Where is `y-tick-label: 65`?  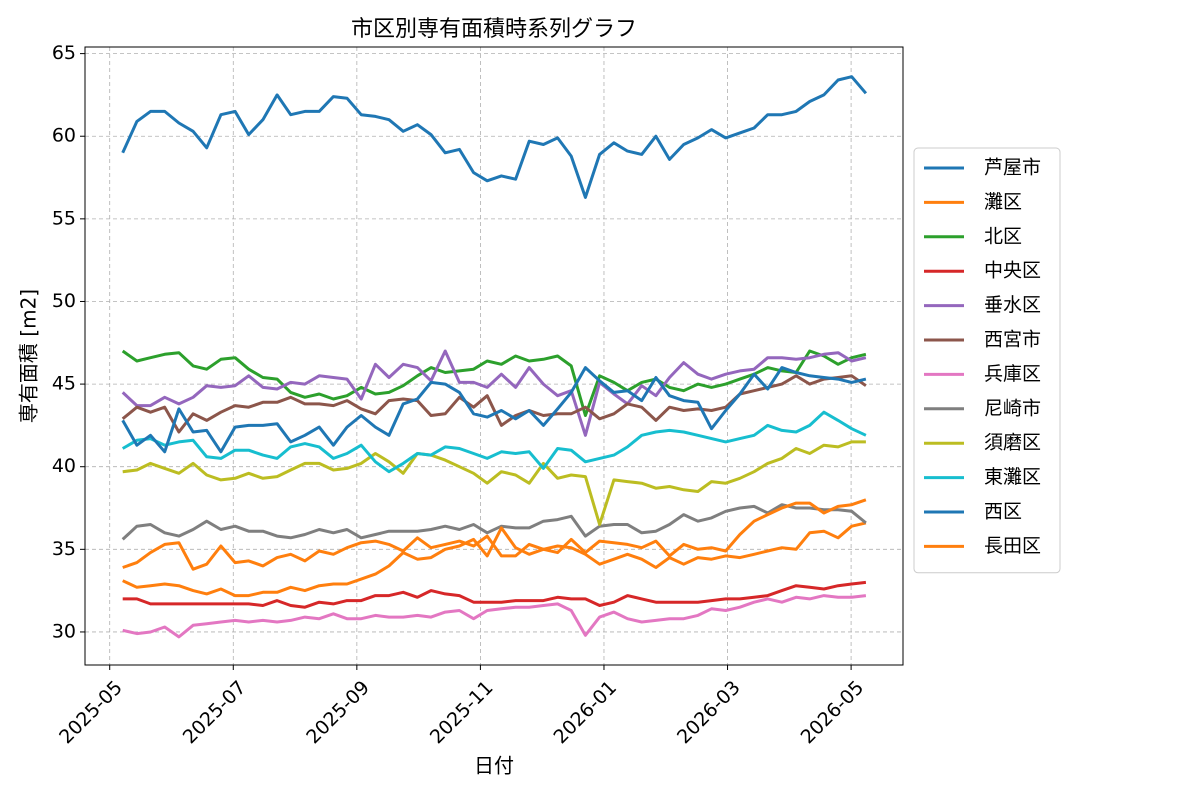
y-tick-label: 65 is located at coordinates (64, 53).